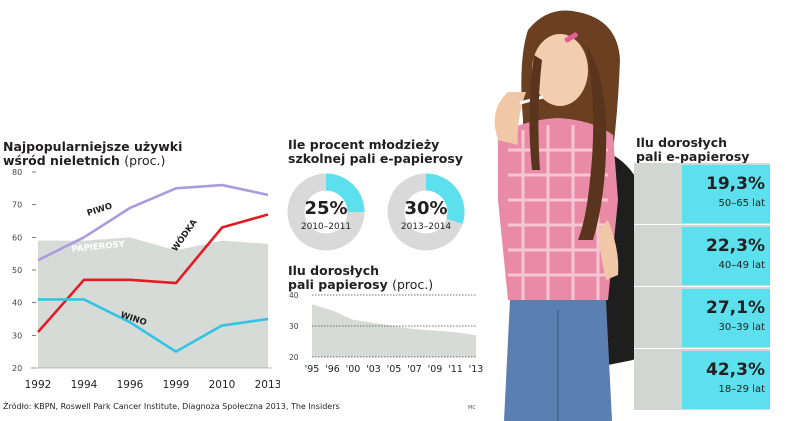 The width and height of the screenshot is (788, 421). I want to click on chart4-value: 19,3%, so click(735, 184).